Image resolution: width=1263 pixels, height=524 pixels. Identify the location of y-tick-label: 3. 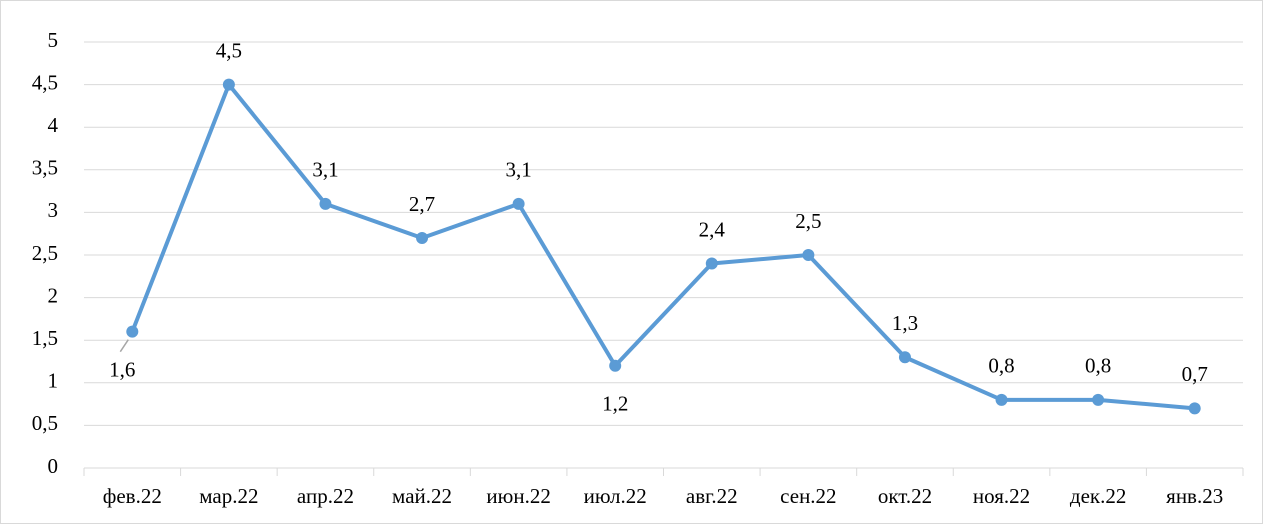
(53, 210).